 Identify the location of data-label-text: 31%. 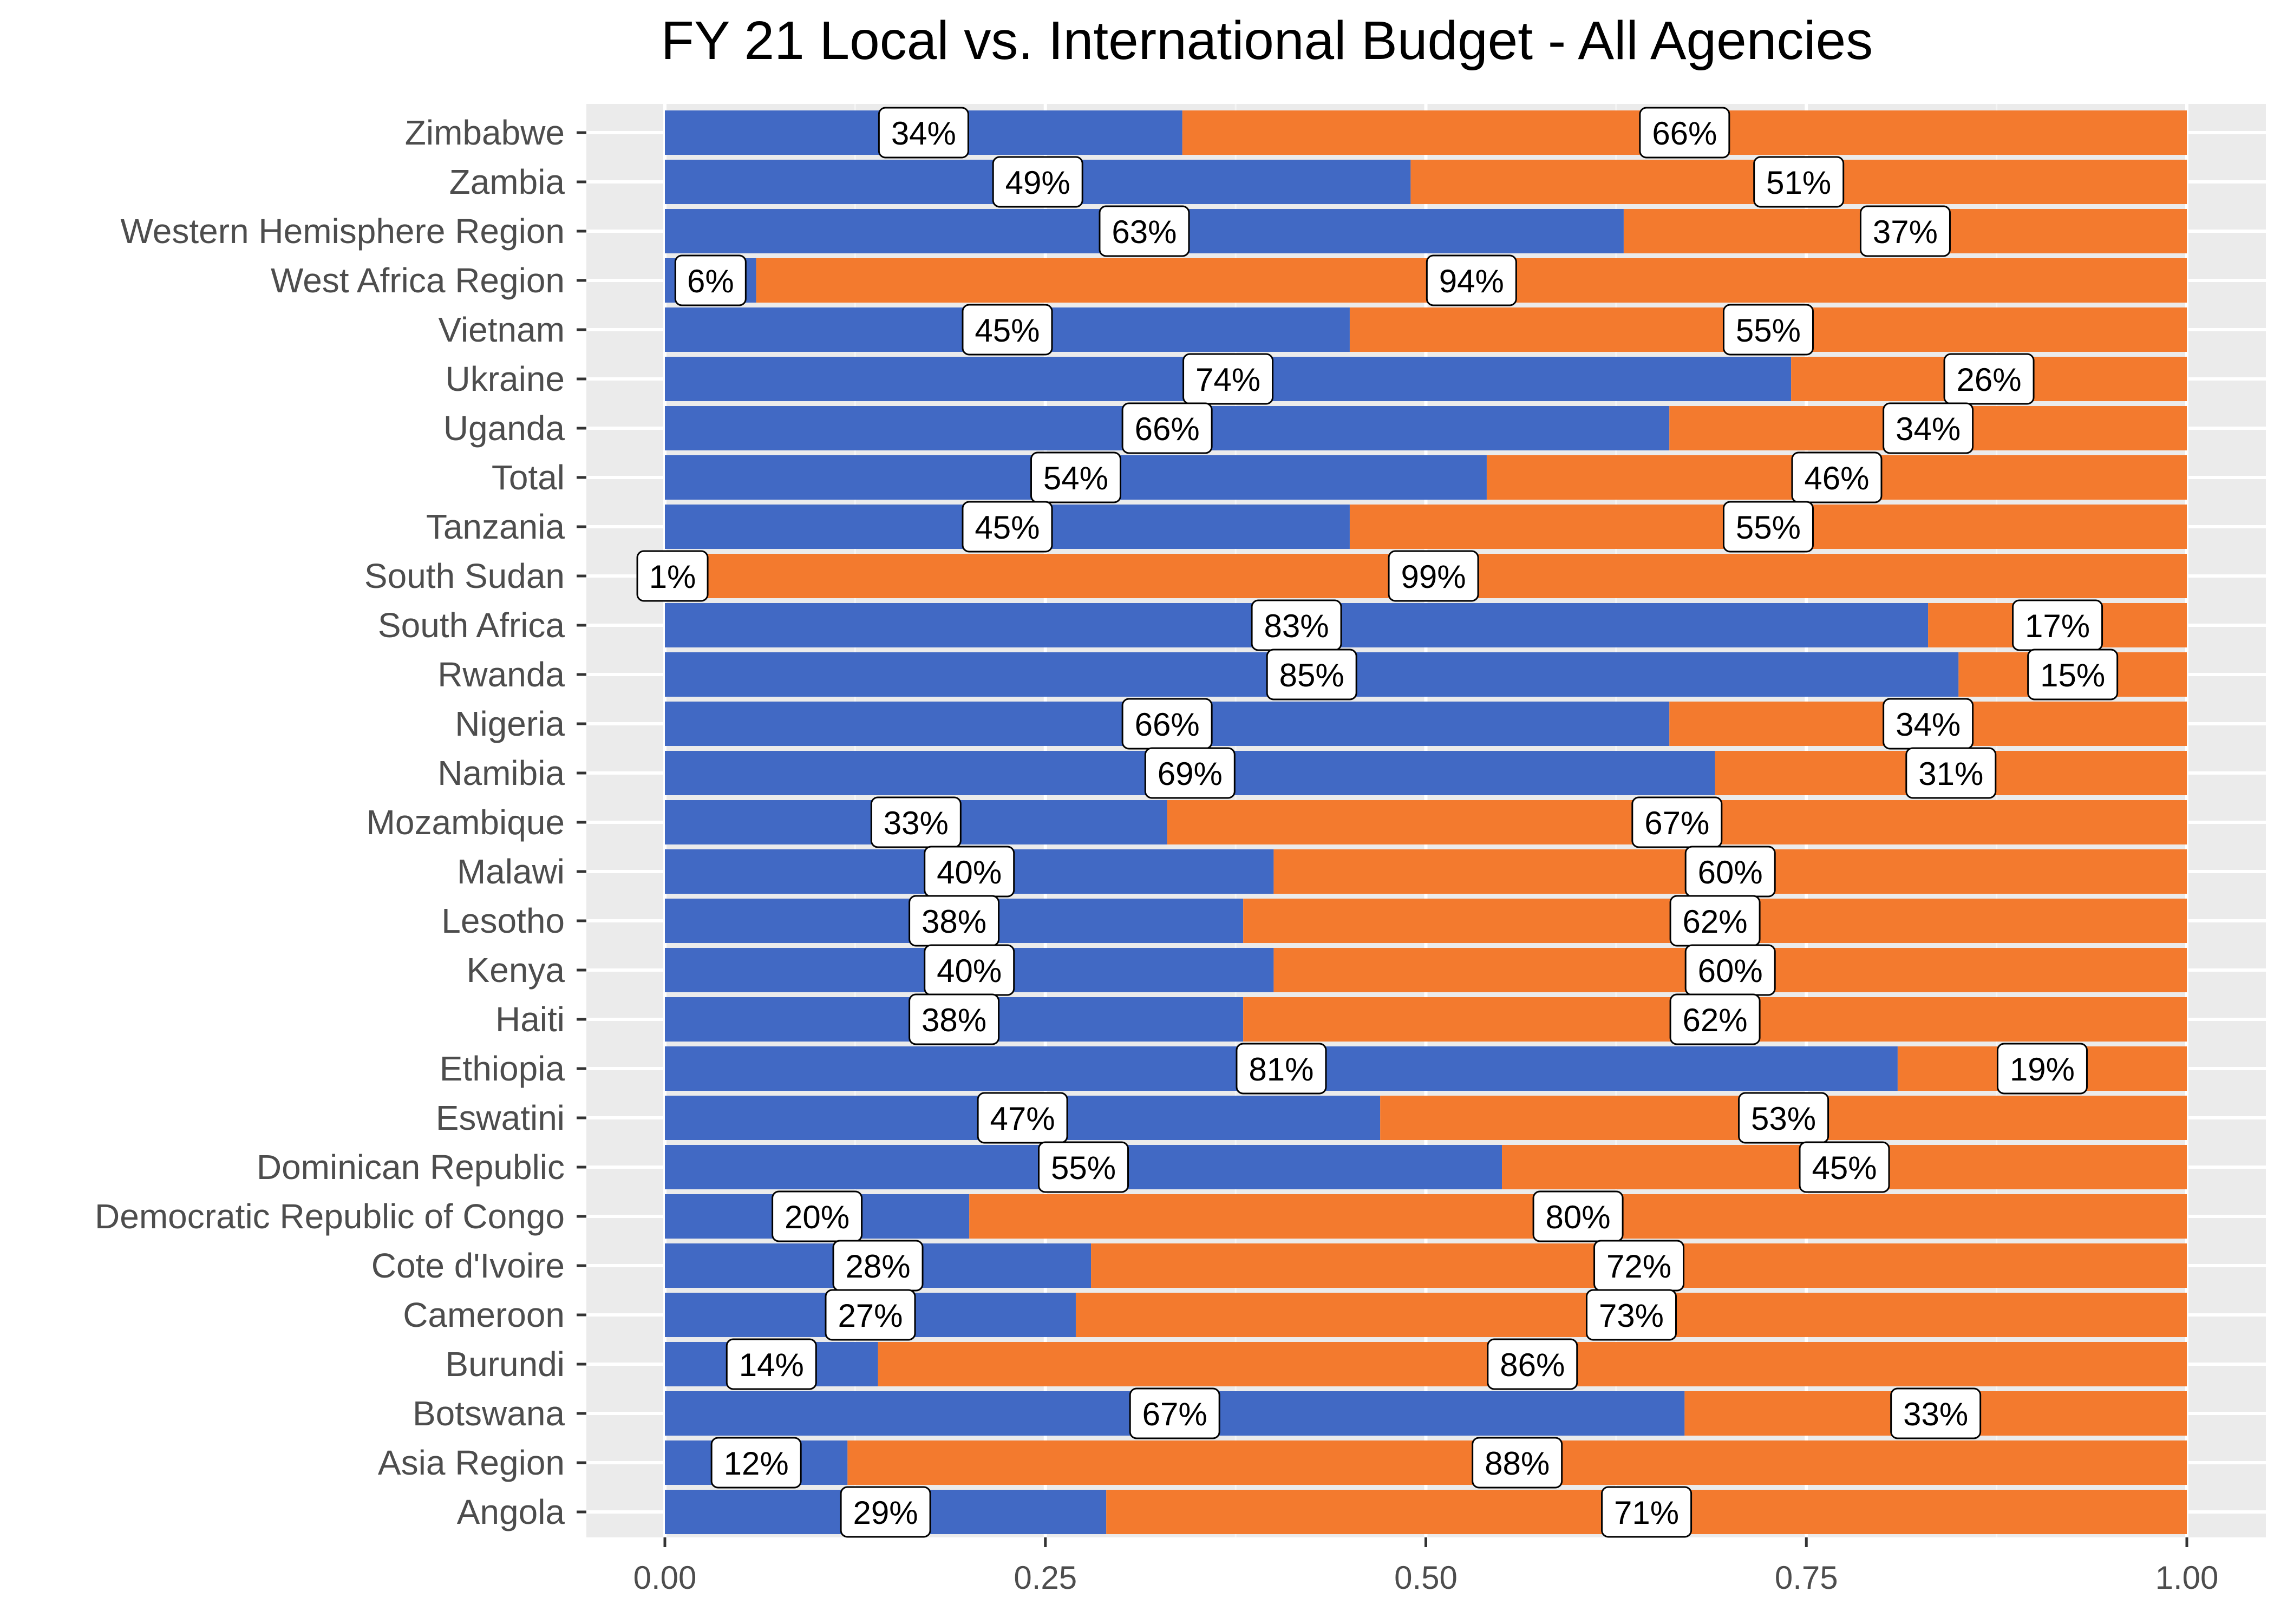
(1951, 774).